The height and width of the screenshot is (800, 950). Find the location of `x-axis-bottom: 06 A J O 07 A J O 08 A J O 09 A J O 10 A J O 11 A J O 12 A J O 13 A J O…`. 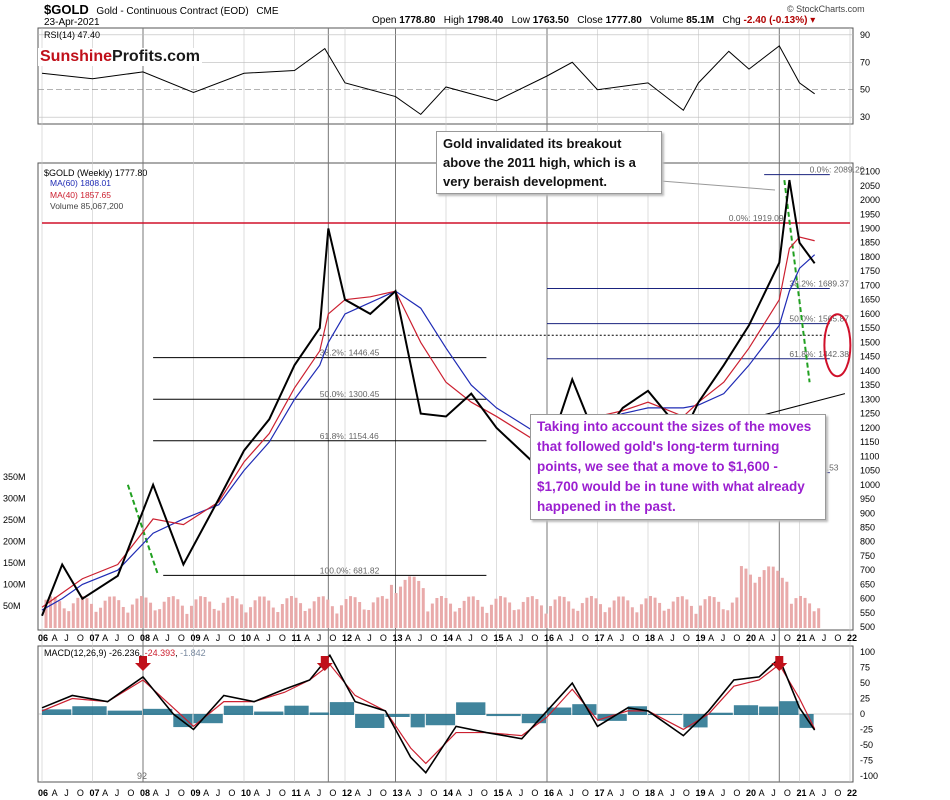

x-axis-bottom: 06 A J O 07 A J O 08 A J O 09 A J O 10 A J O 11 A J O 12 A J O 13 A J O… is located at coordinates (447, 793).